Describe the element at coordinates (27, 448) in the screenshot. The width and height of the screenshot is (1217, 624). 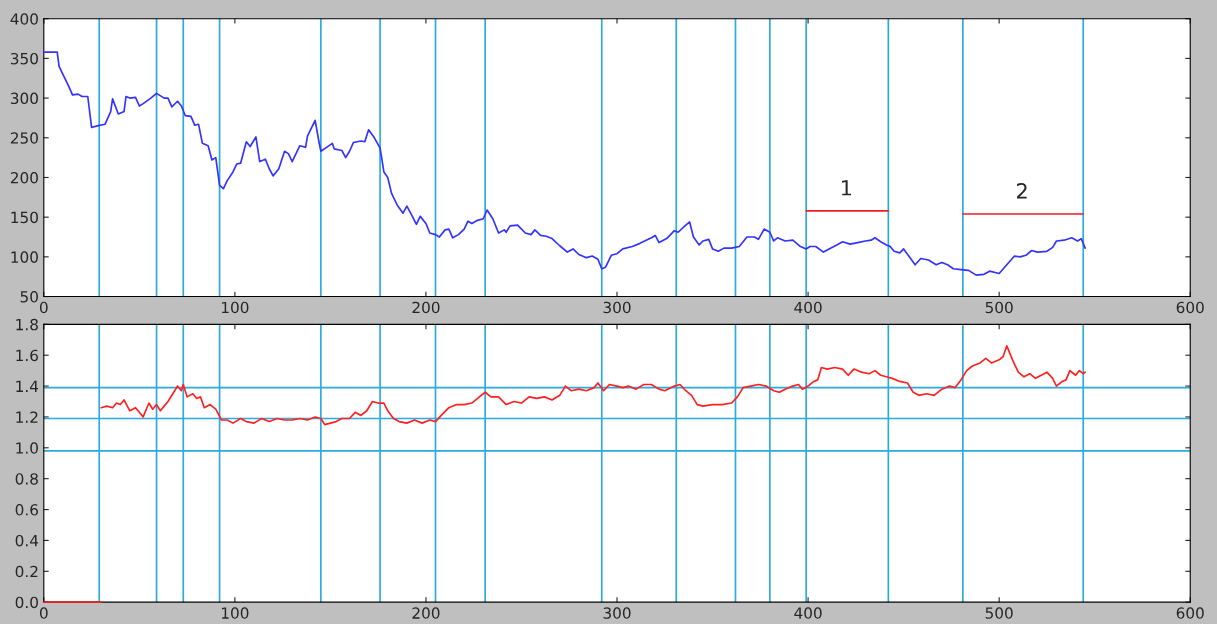
I see `y-tick-label: 1.0` at that location.